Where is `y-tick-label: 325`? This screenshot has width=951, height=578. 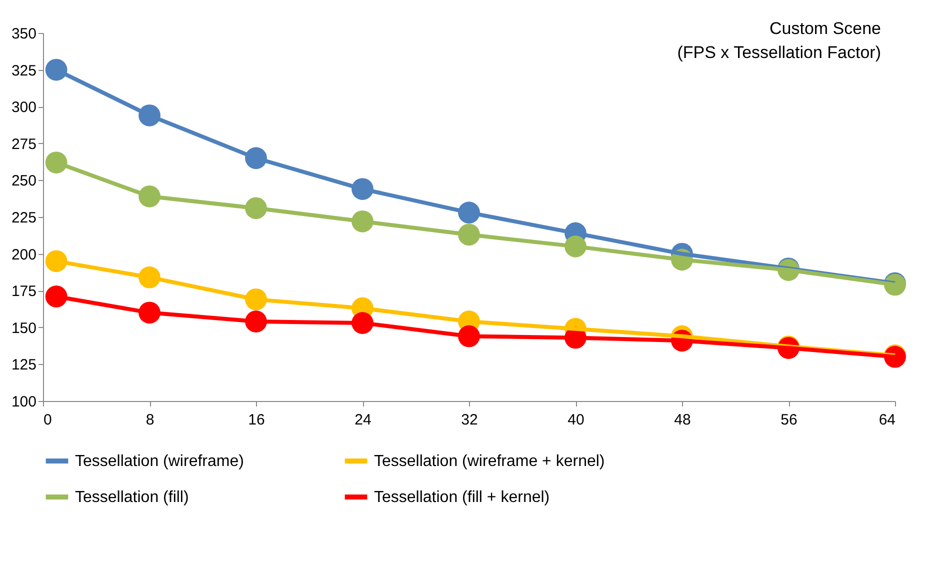
y-tick-label: 325 is located at coordinates (23, 71).